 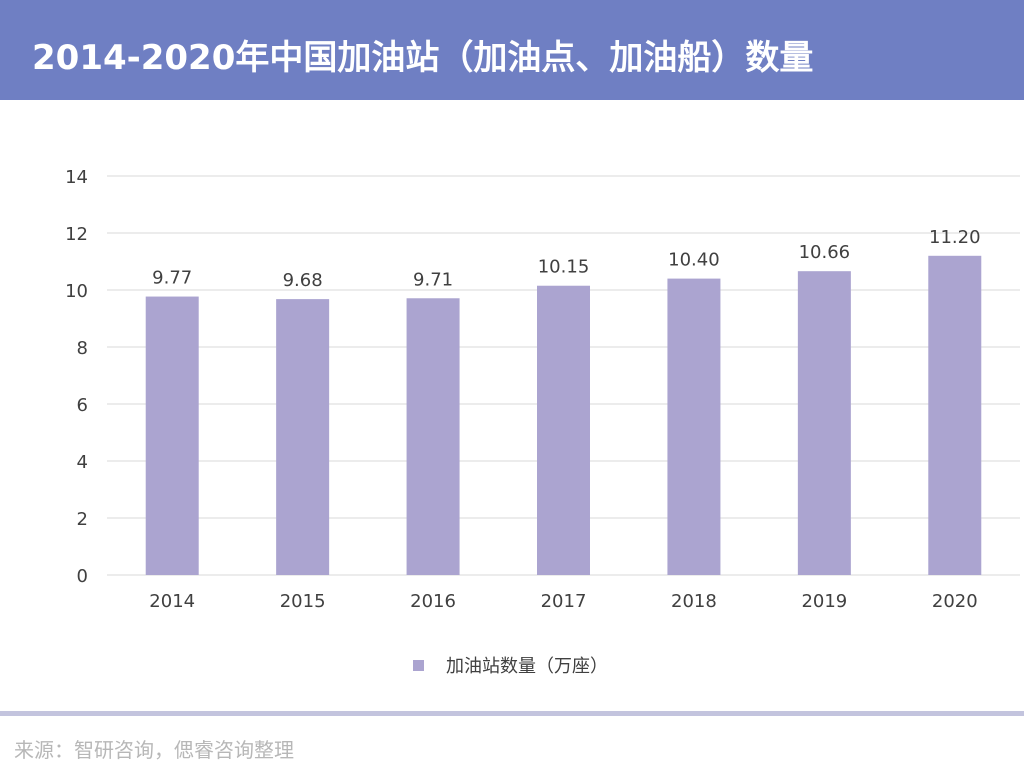 I want to click on bar-2017, so click(x=563, y=430).